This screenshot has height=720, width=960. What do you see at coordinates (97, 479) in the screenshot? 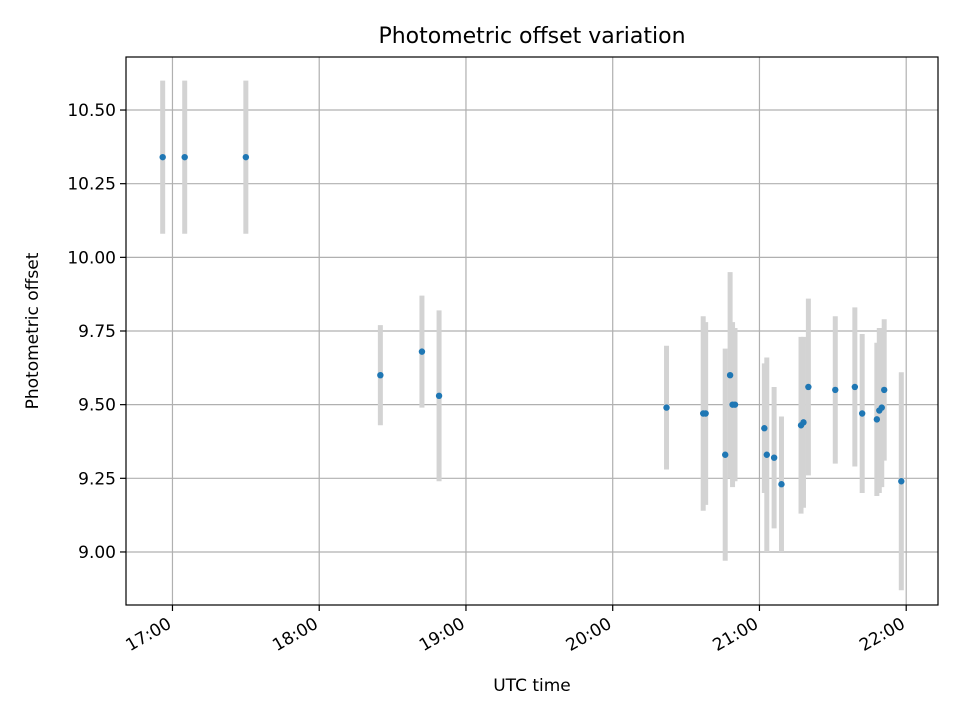
I see `y-tick-label: 9.25` at bounding box center [97, 479].